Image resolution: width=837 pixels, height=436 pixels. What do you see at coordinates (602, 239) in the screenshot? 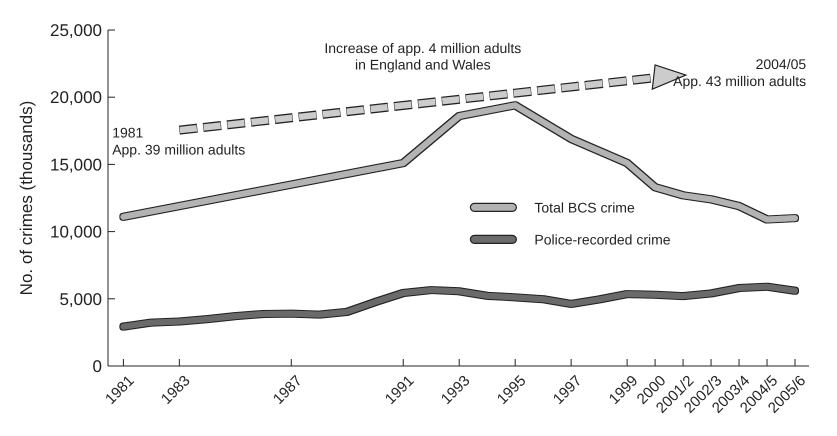
I see `legend-label: Police-recorded crime` at bounding box center [602, 239].